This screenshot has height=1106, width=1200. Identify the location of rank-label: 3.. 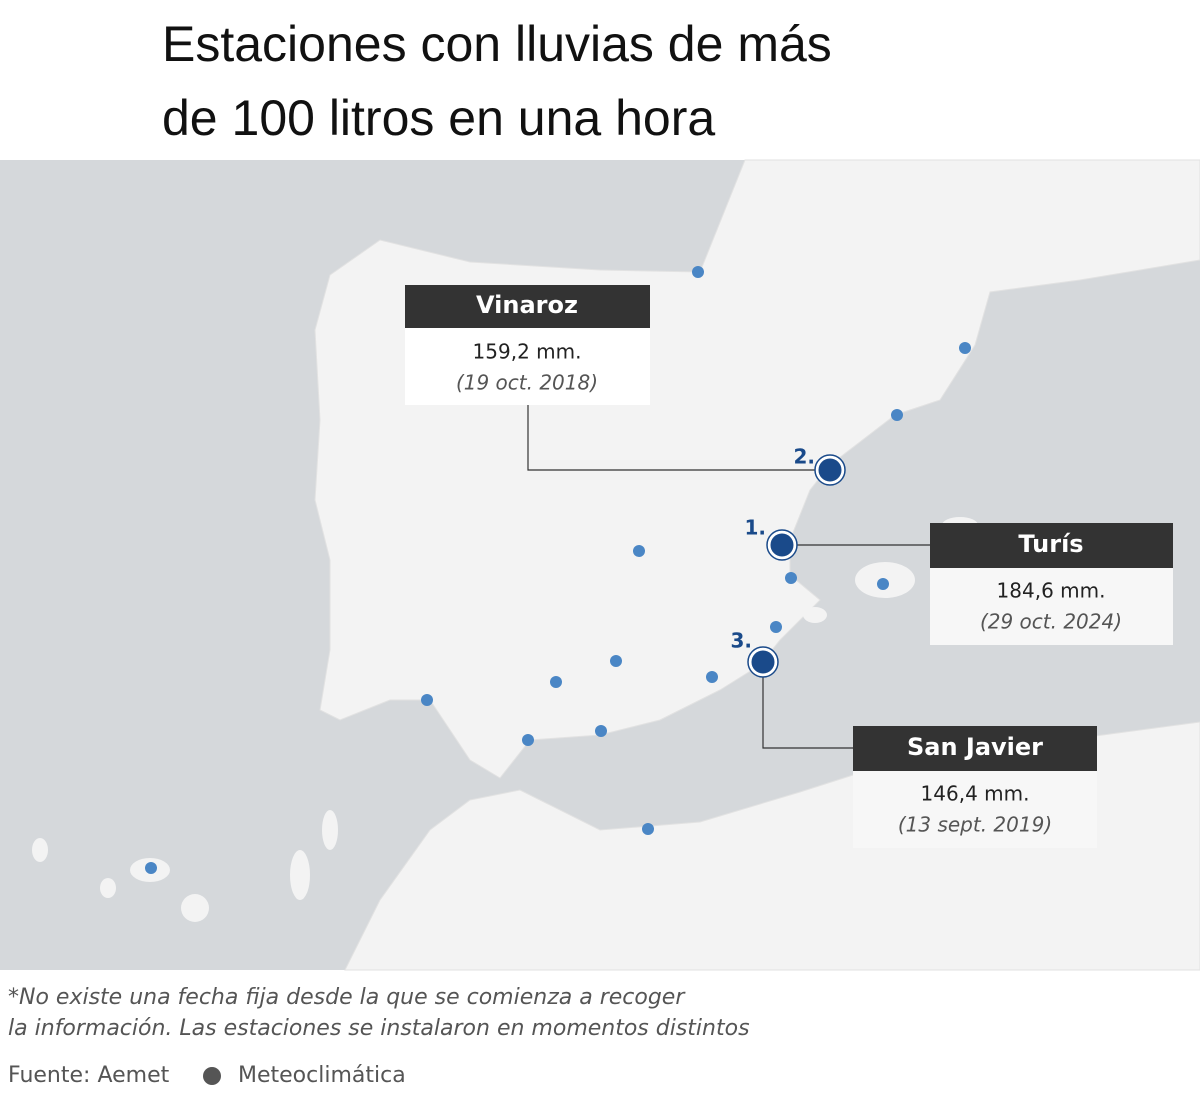
(741, 641).